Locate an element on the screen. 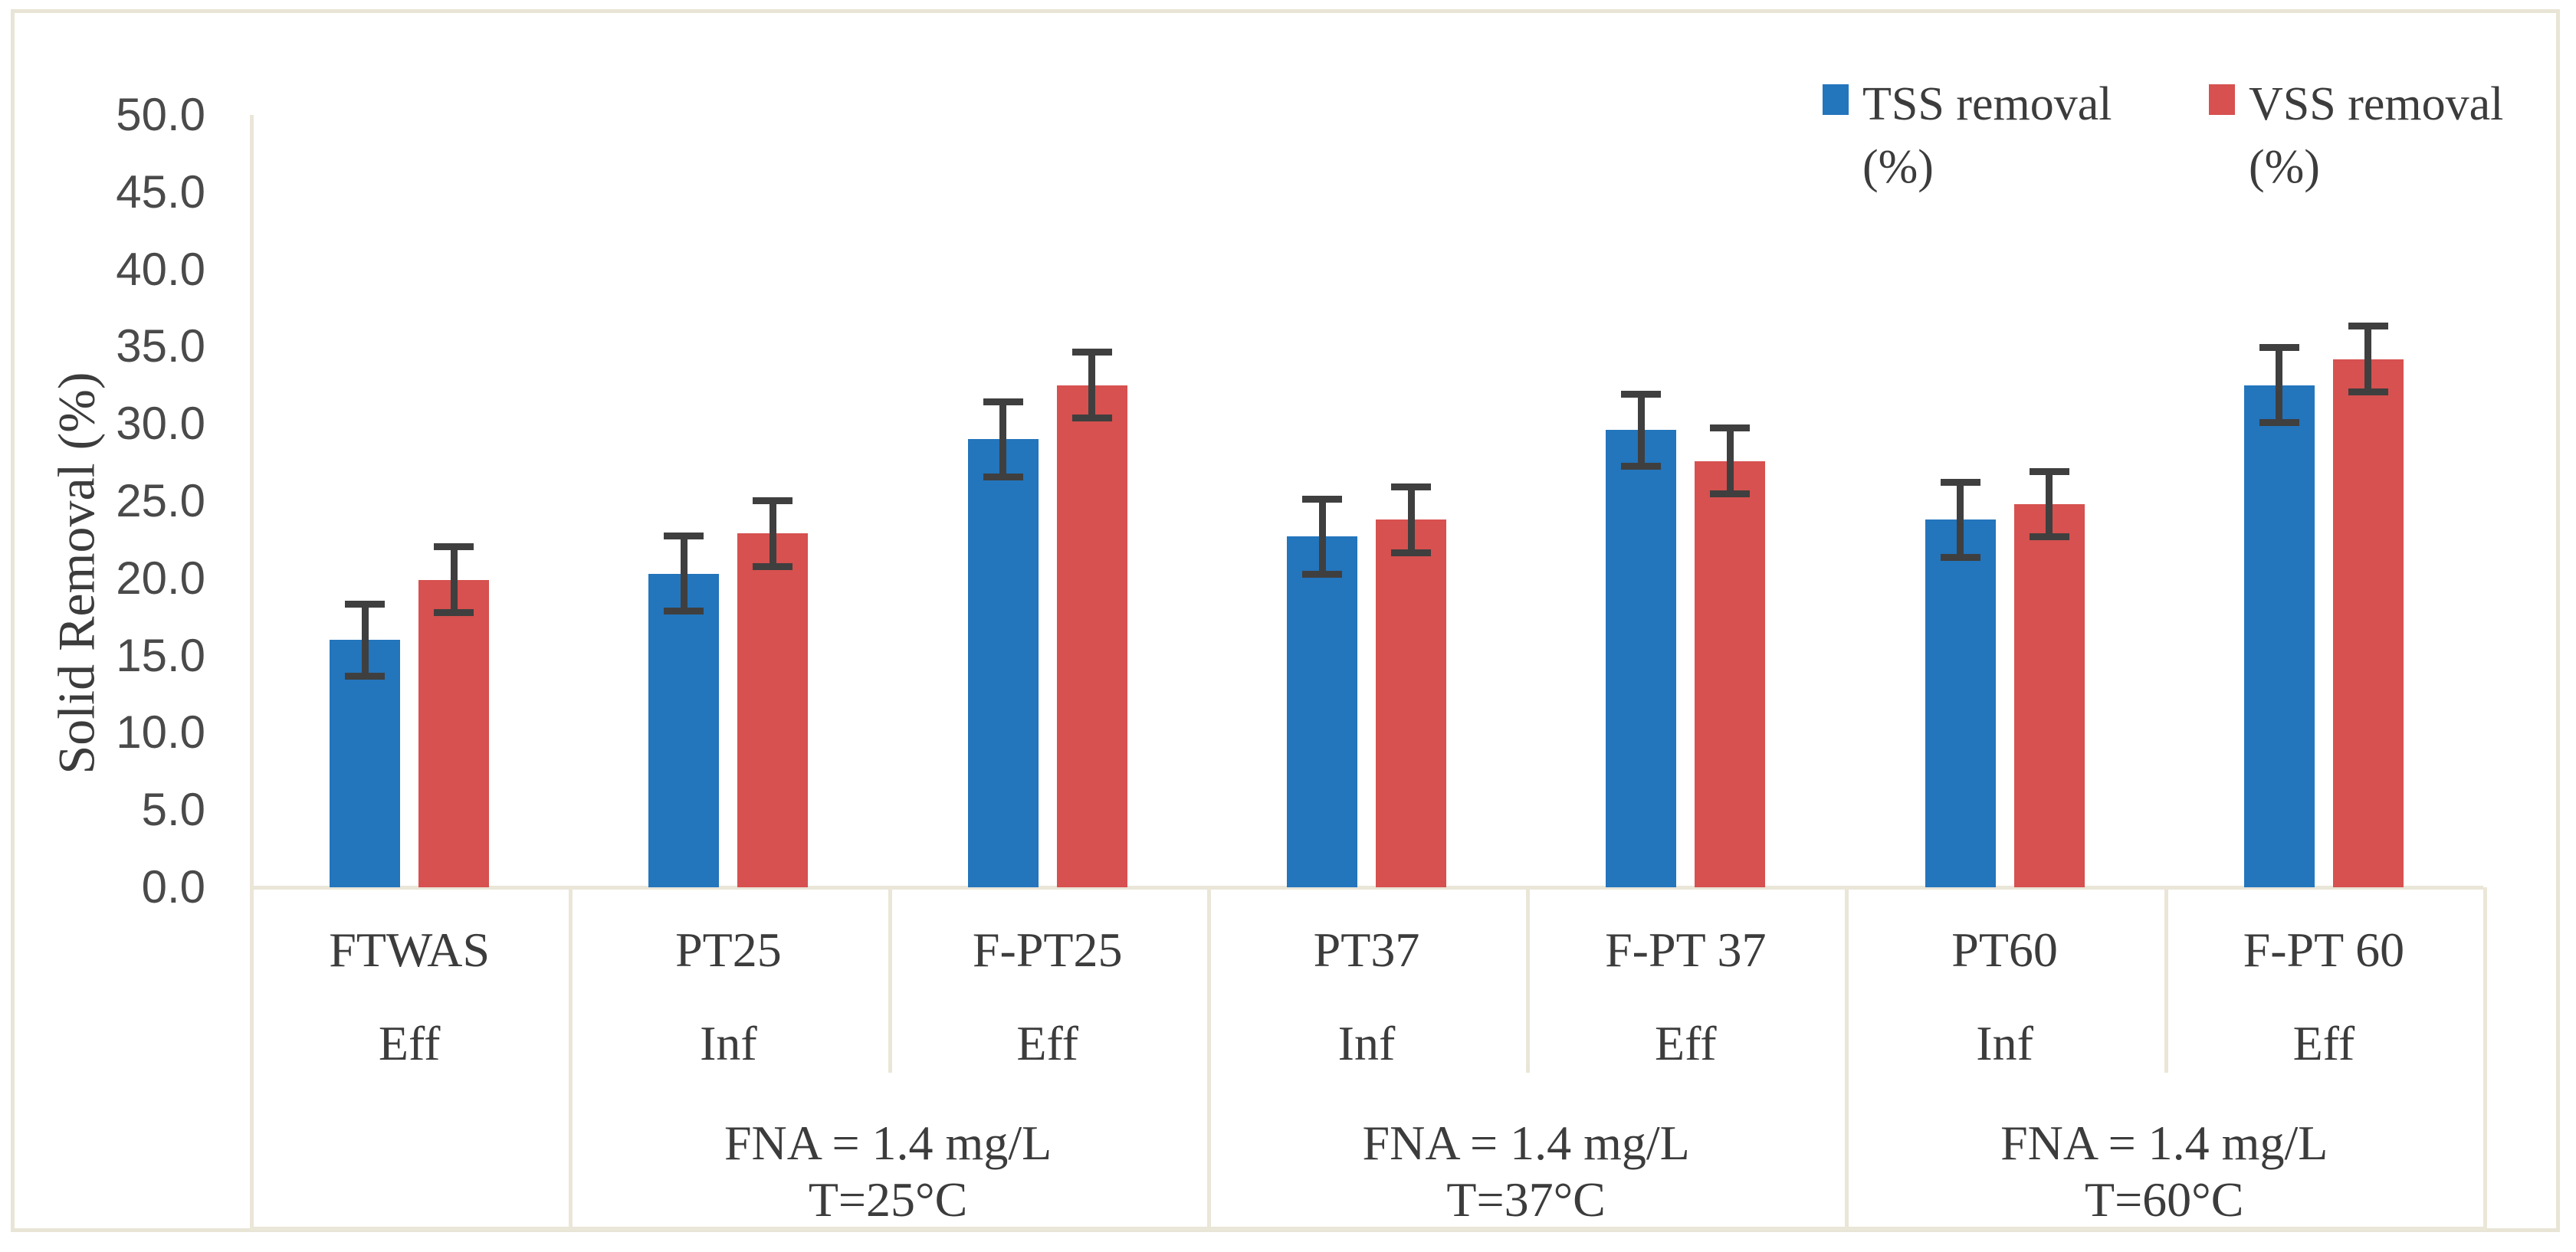 This screenshot has height=1252, width=2576. category-label-PT25: PT25 is located at coordinates (728, 950).